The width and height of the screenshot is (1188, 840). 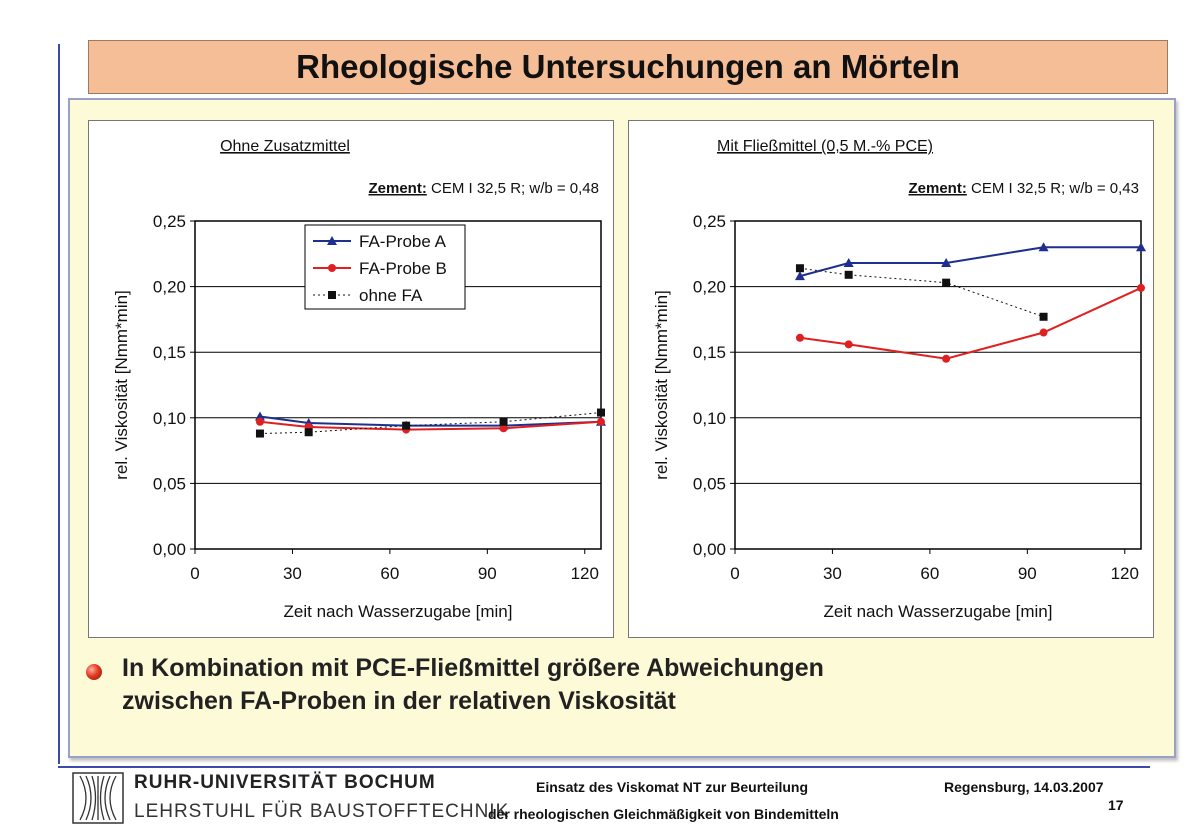 I want to click on bullet-icon, so click(x=94, y=672).